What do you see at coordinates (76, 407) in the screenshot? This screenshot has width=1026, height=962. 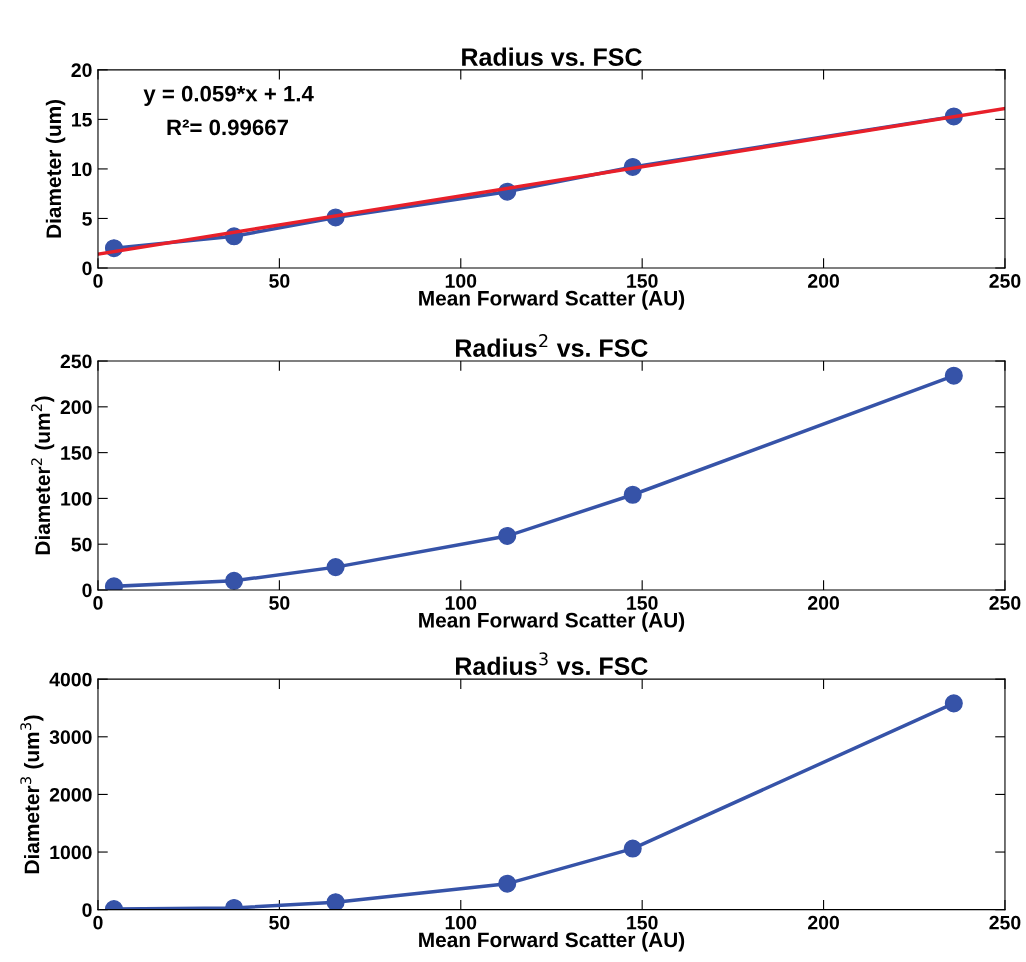 I see `y-tick-label: 200` at bounding box center [76, 407].